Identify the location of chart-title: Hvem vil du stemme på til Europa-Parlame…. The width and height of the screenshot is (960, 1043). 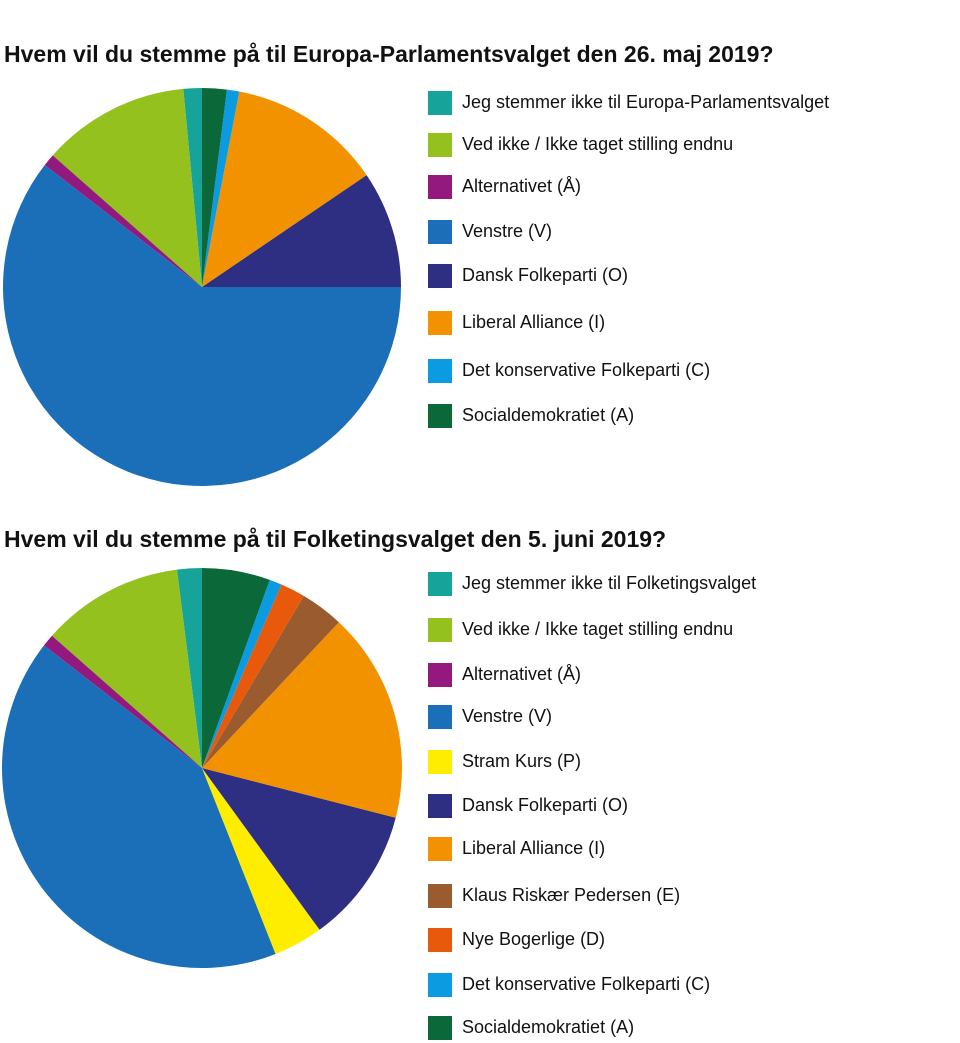
(389, 54).